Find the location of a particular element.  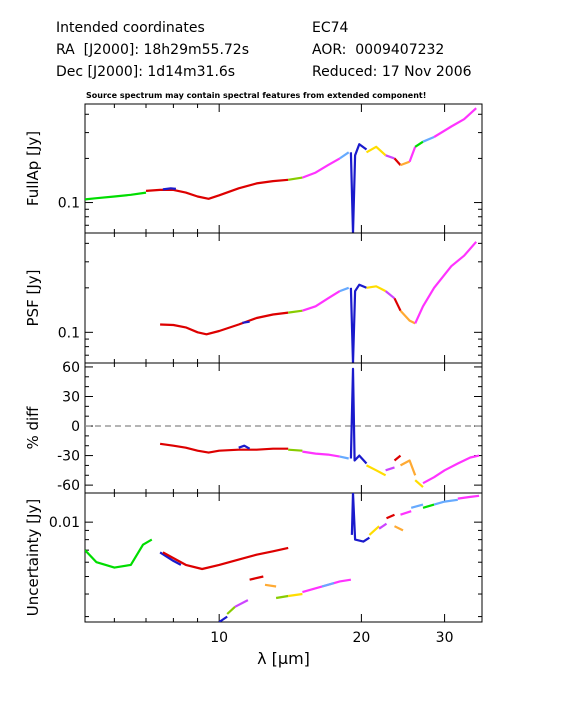

y-tick-label-diff: -30 is located at coordinates (68, 457).